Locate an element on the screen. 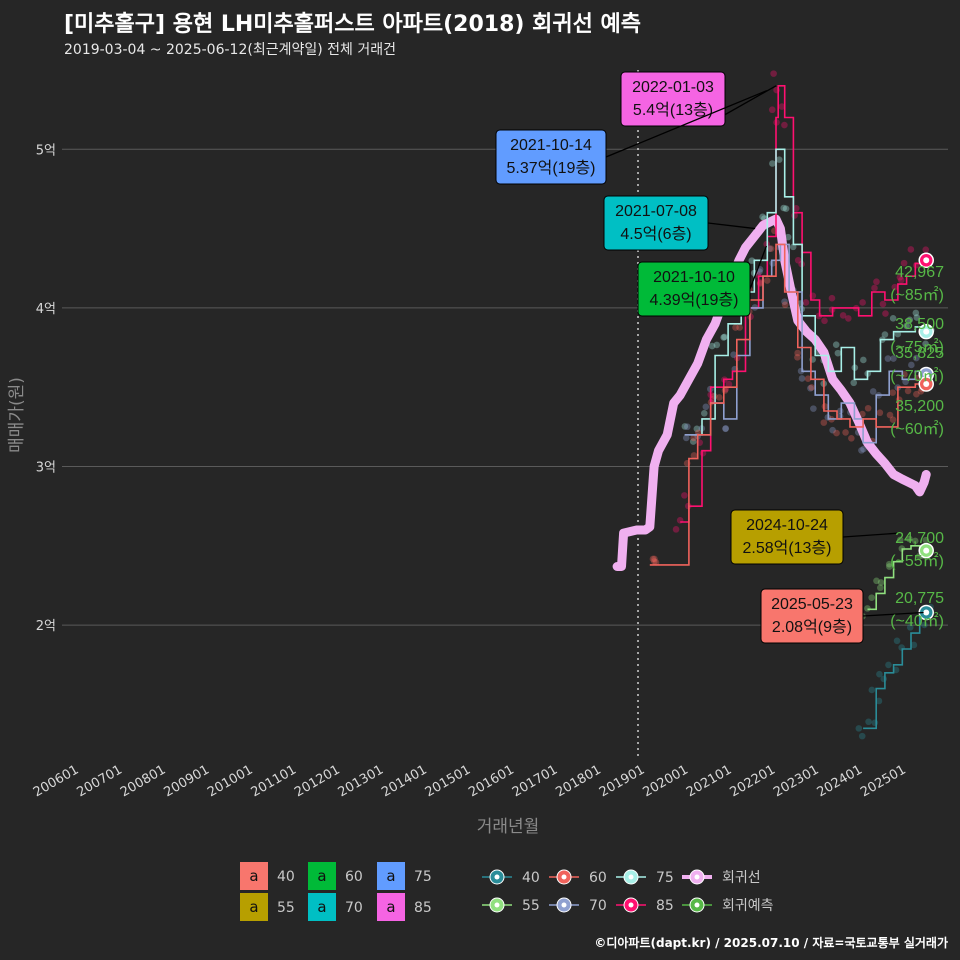 This screenshot has height=960, width=960. forecast-price: 35,200 is located at coordinates (919, 406).